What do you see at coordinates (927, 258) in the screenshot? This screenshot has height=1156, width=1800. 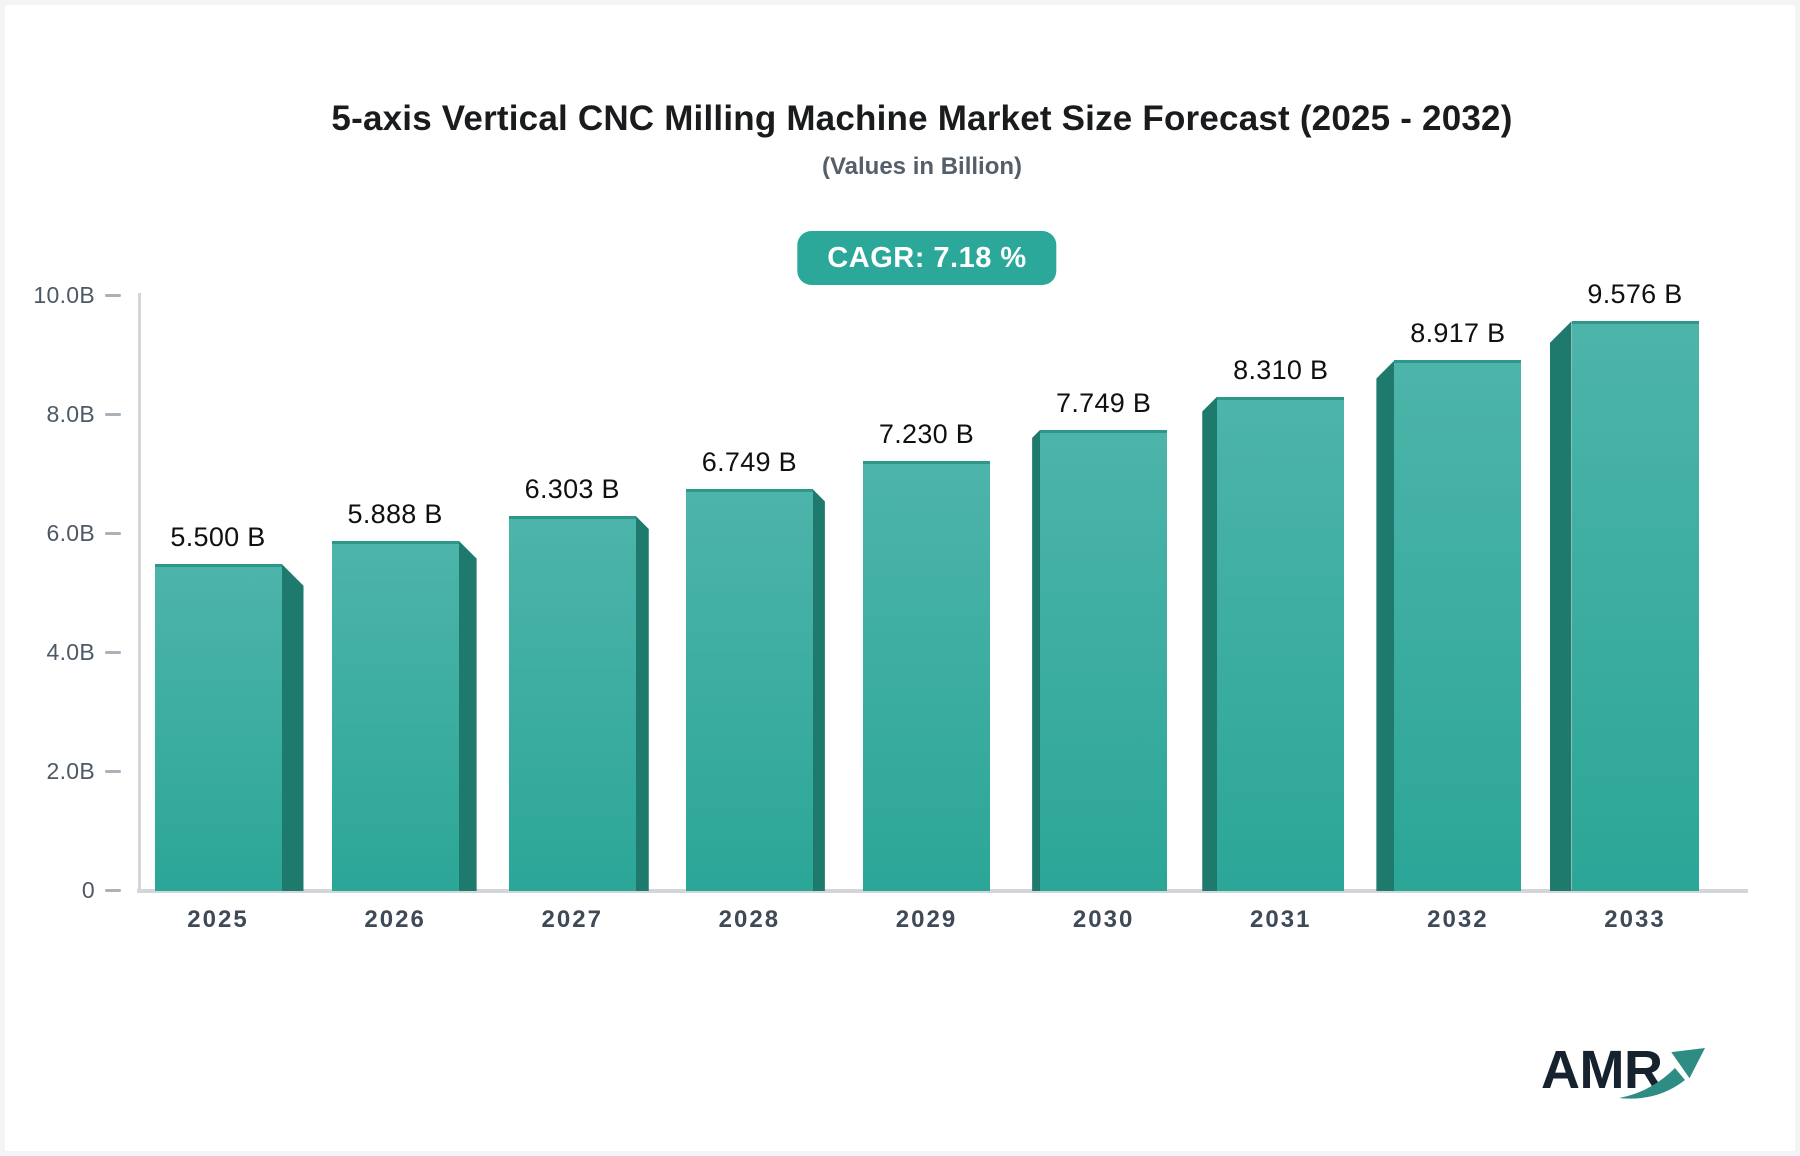 I see `cagr-badge: CAGR: 7.18 %` at bounding box center [927, 258].